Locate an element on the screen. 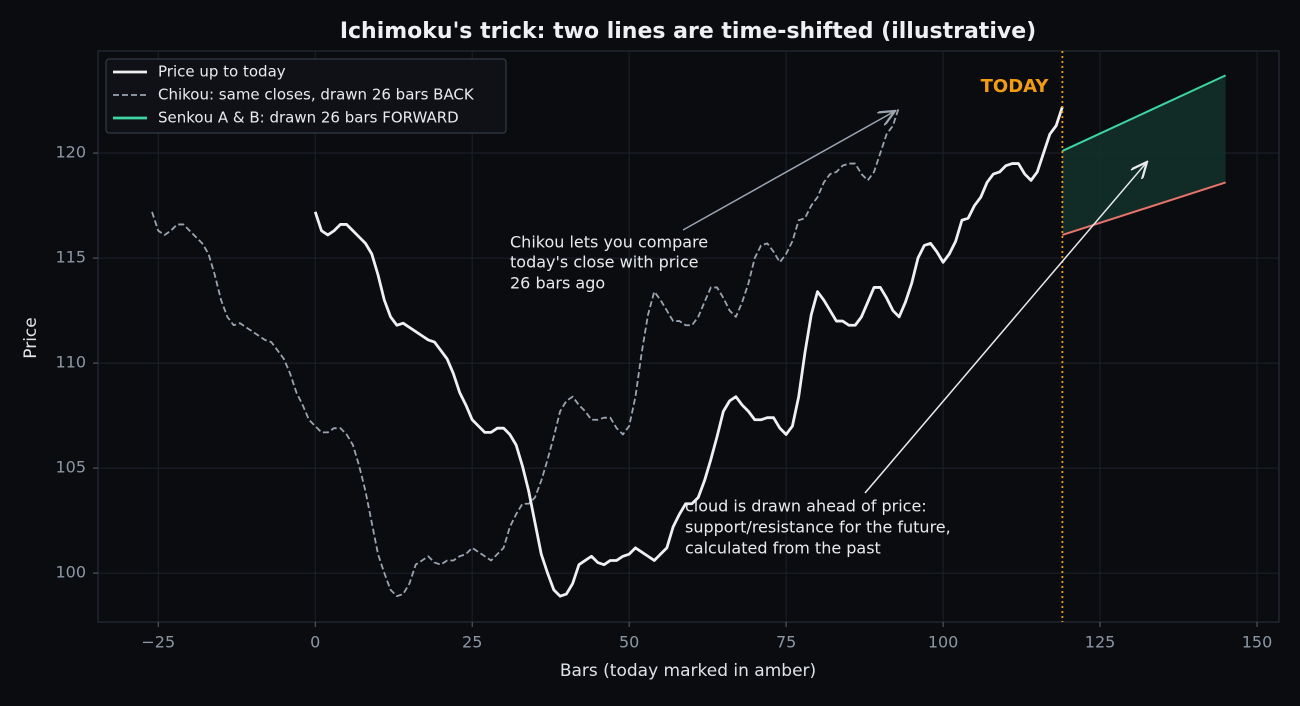 This screenshot has width=1300, height=706. y-tick-label: 120 is located at coordinates (70, 152).